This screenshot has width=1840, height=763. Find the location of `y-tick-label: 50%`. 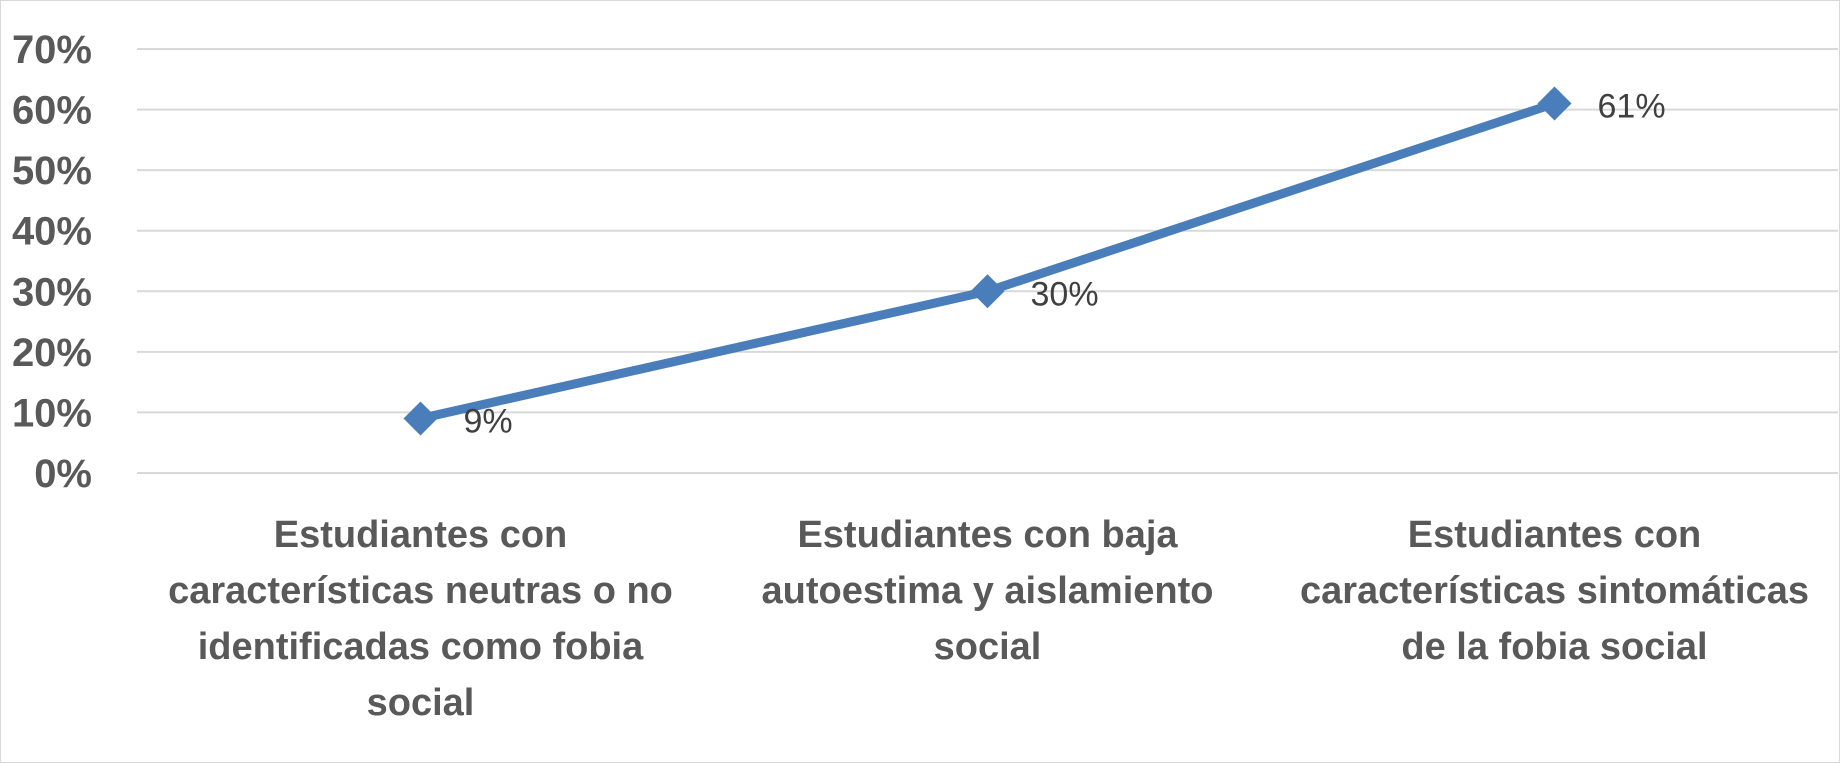

y-tick-label: 50% is located at coordinates (52, 171).